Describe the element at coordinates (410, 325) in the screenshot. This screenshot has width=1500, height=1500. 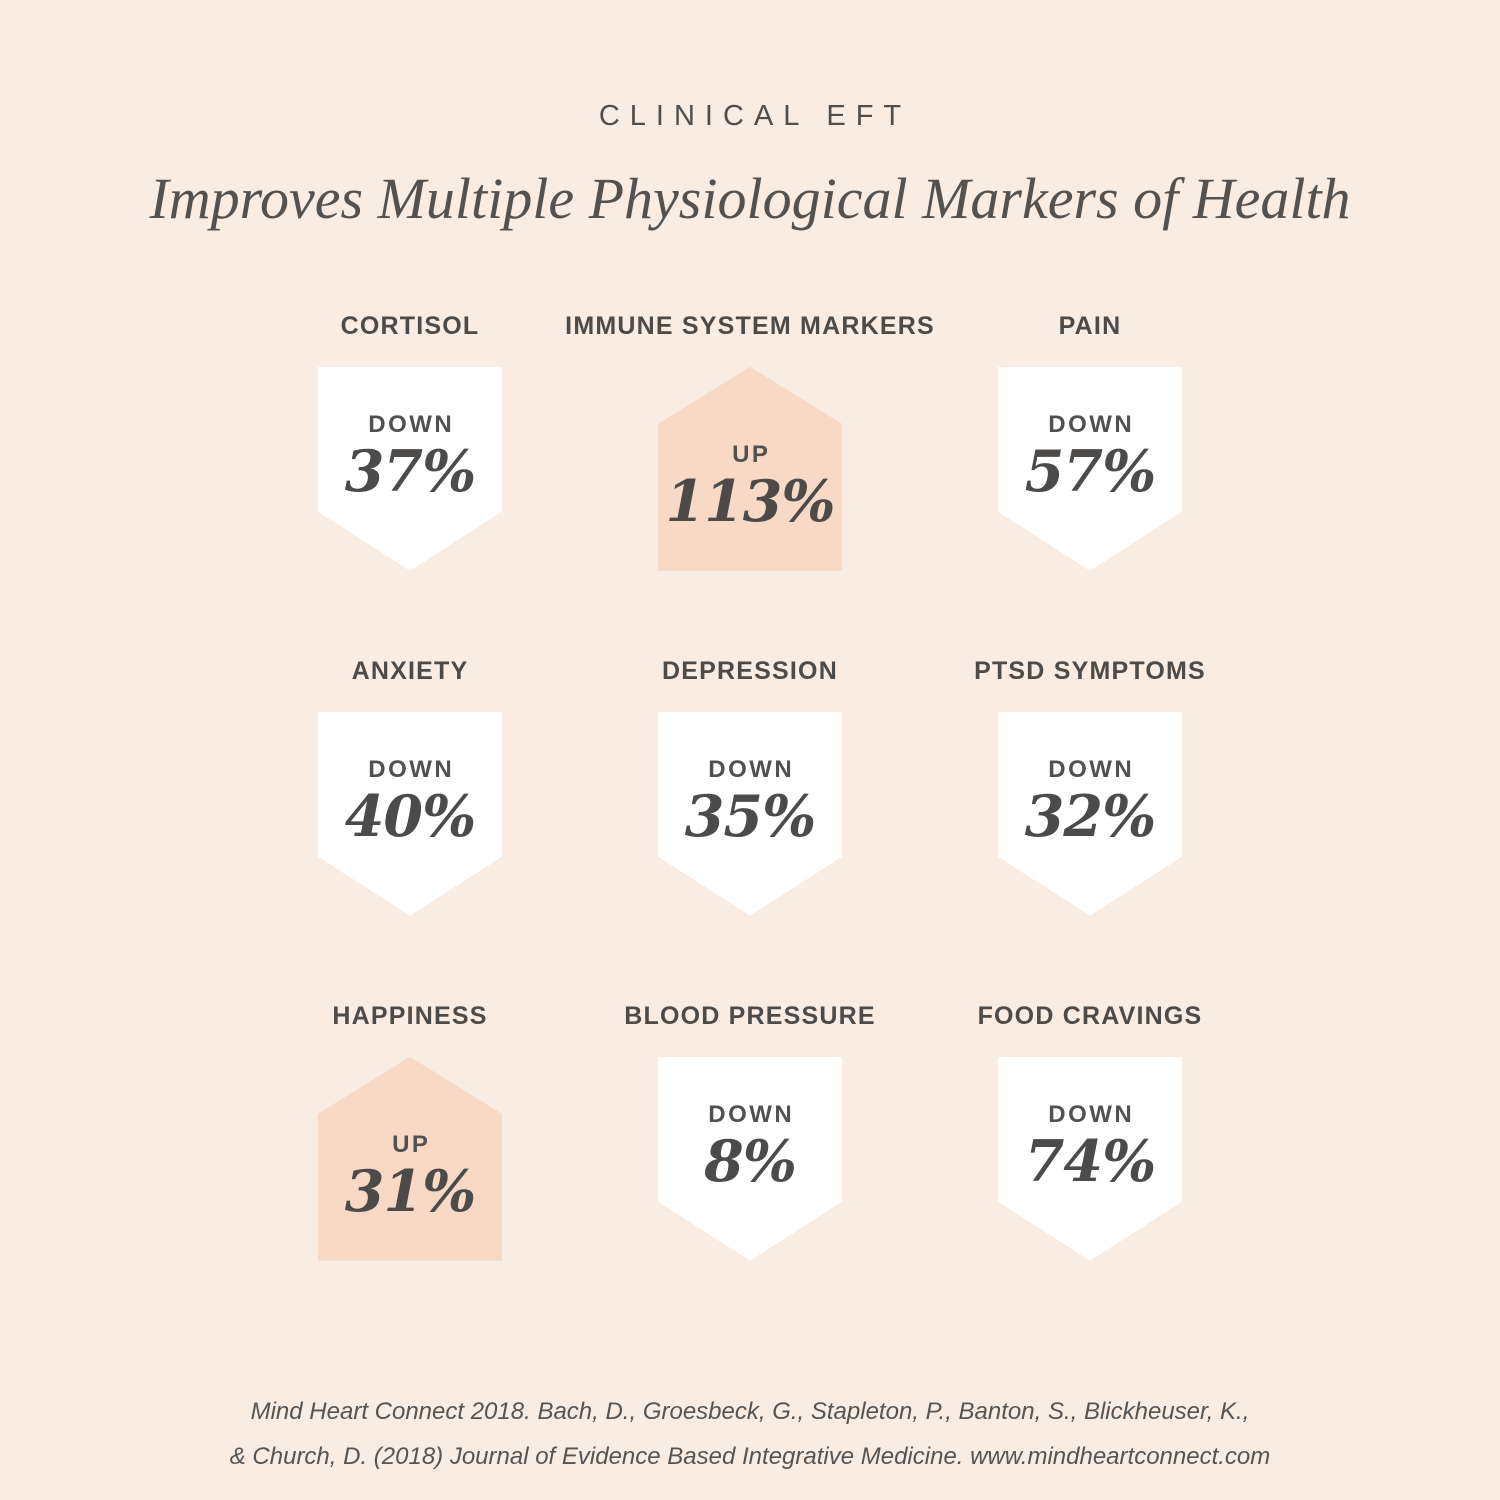
I see `metric-label: CORTISOL` at that location.